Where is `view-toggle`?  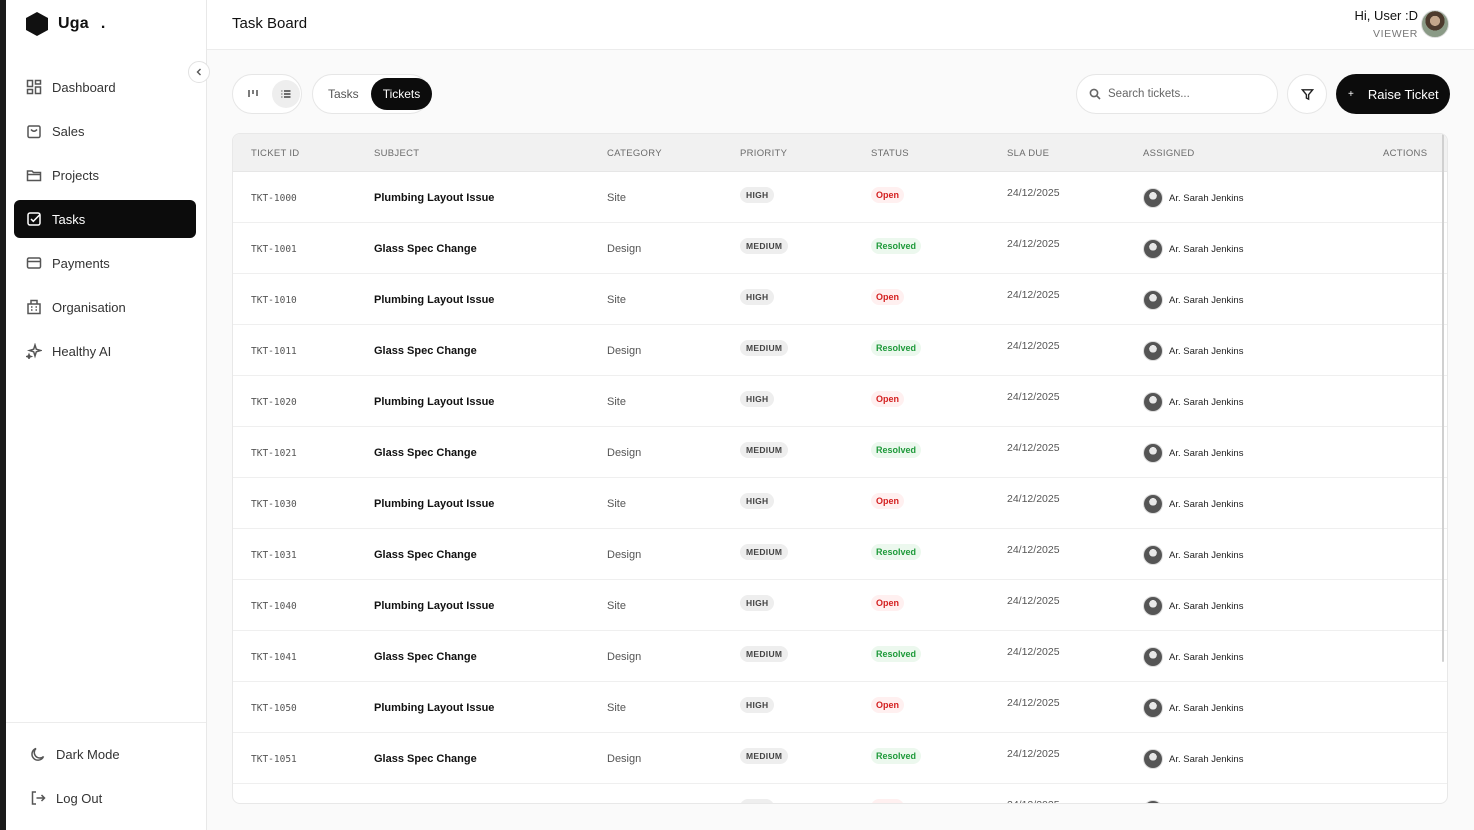
view-toggle is located at coordinates (267, 94).